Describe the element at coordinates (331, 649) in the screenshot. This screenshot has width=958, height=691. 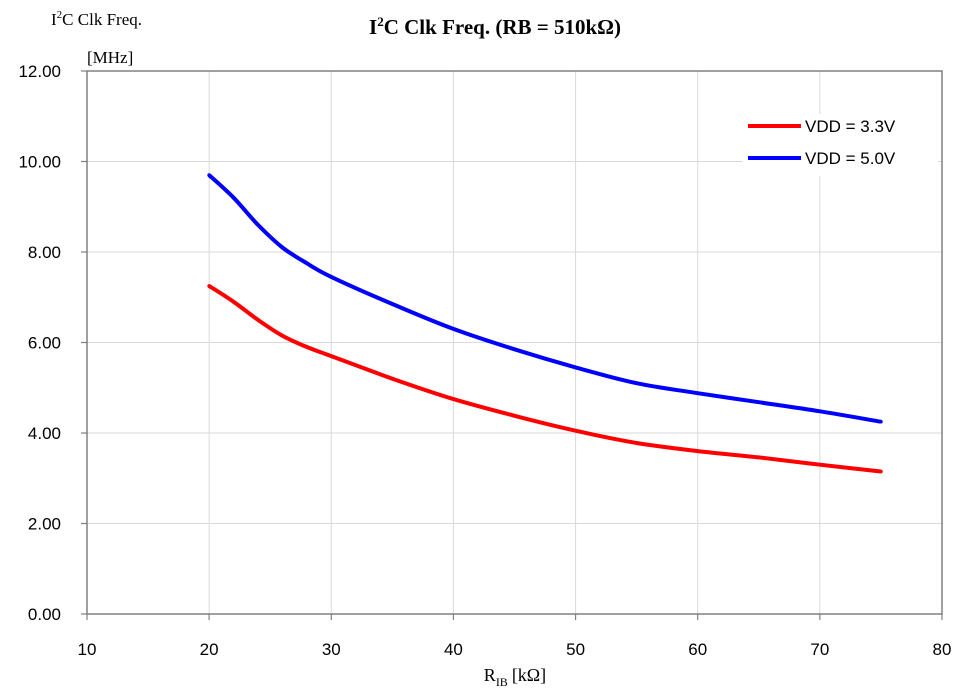
I see `x-tick-label: 30` at that location.